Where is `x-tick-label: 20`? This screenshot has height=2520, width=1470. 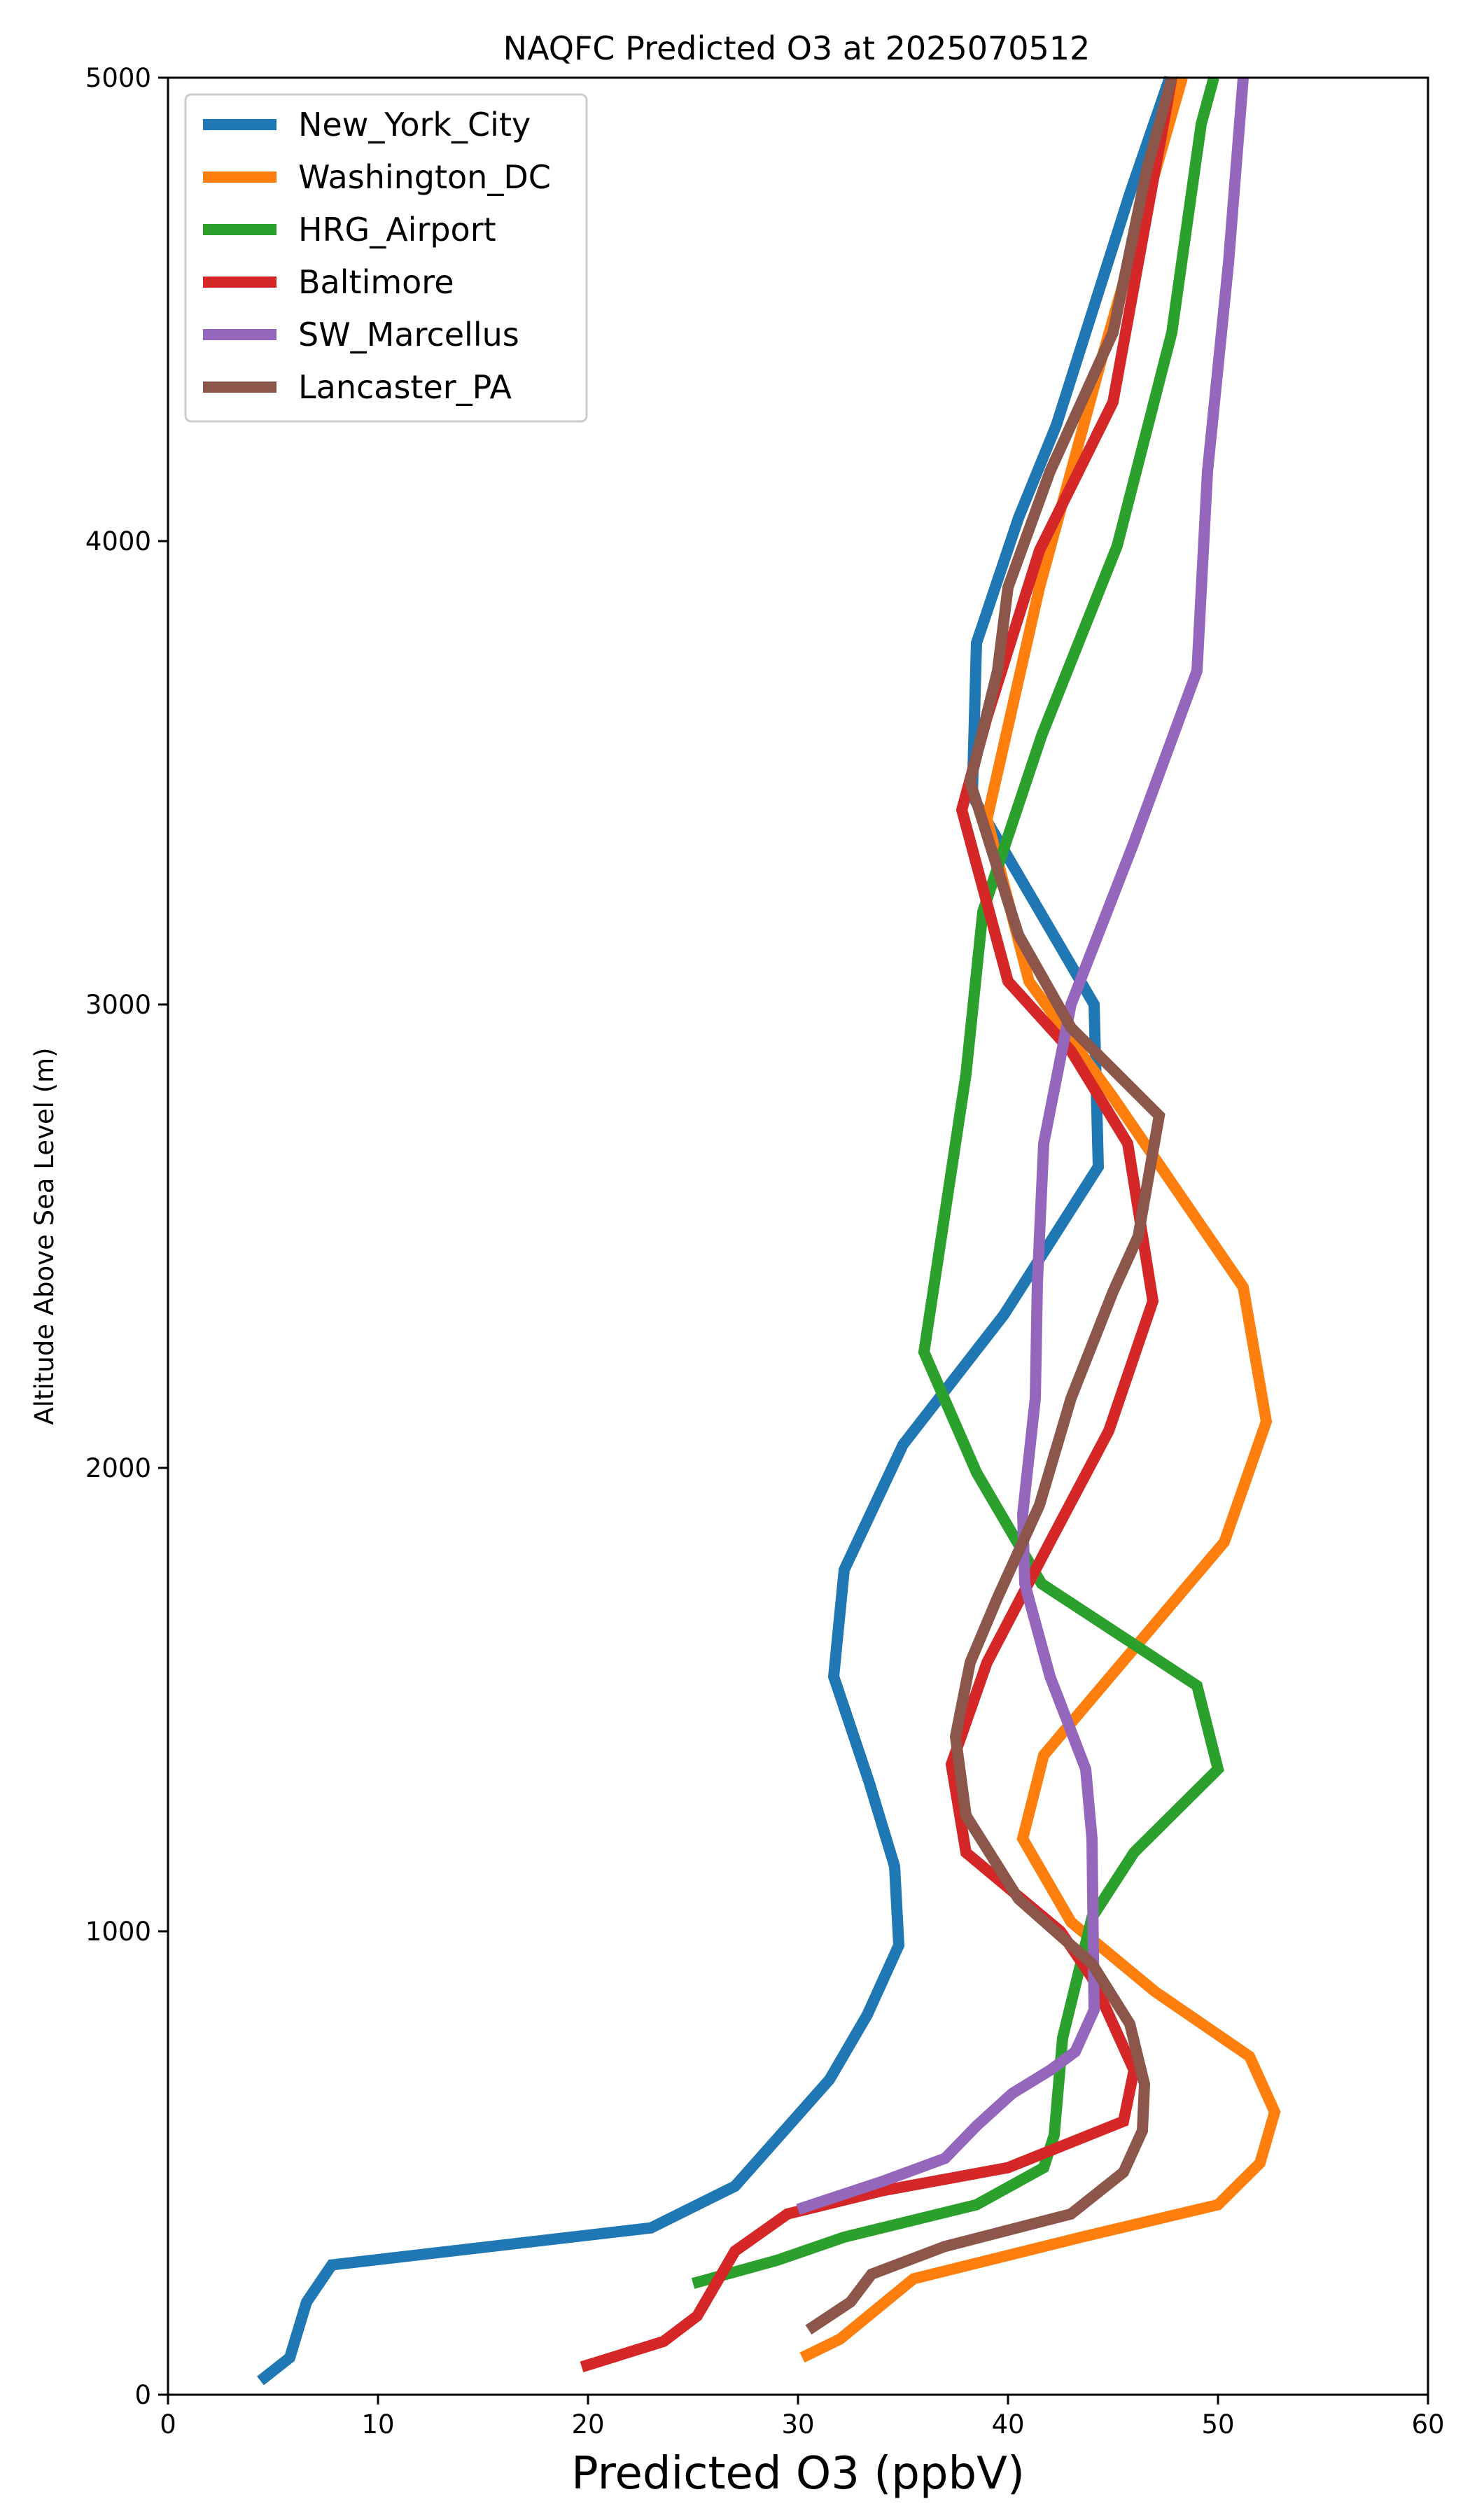
x-tick-label: 20 is located at coordinates (587, 2424).